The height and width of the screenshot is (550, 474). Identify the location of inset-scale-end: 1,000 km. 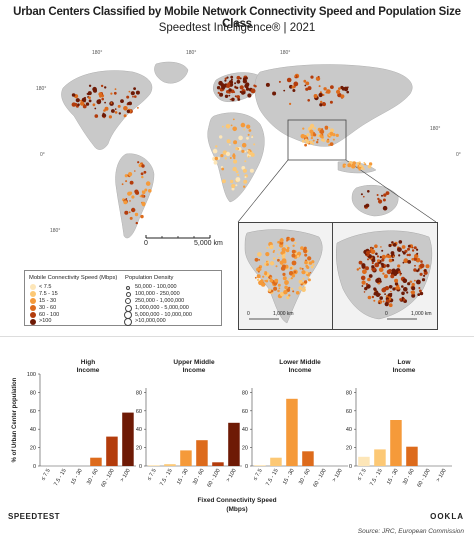
(283, 314).